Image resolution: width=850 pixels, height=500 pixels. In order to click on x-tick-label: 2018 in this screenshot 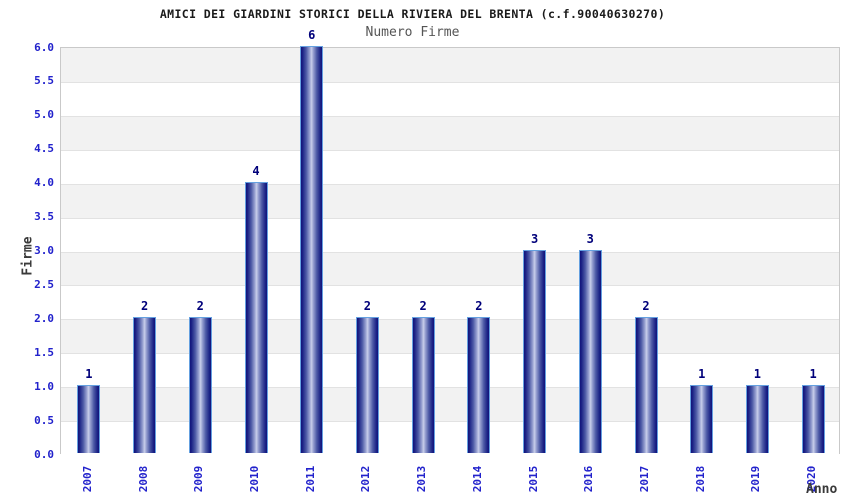, I will do `click(700, 479)`.